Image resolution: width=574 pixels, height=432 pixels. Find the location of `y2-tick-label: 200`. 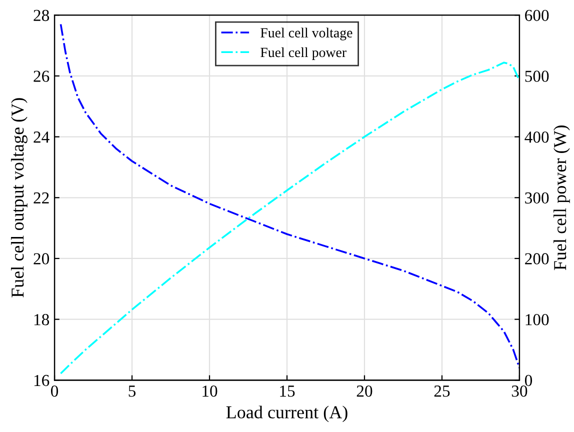

y2-tick-label: 200 is located at coordinates (537, 258).